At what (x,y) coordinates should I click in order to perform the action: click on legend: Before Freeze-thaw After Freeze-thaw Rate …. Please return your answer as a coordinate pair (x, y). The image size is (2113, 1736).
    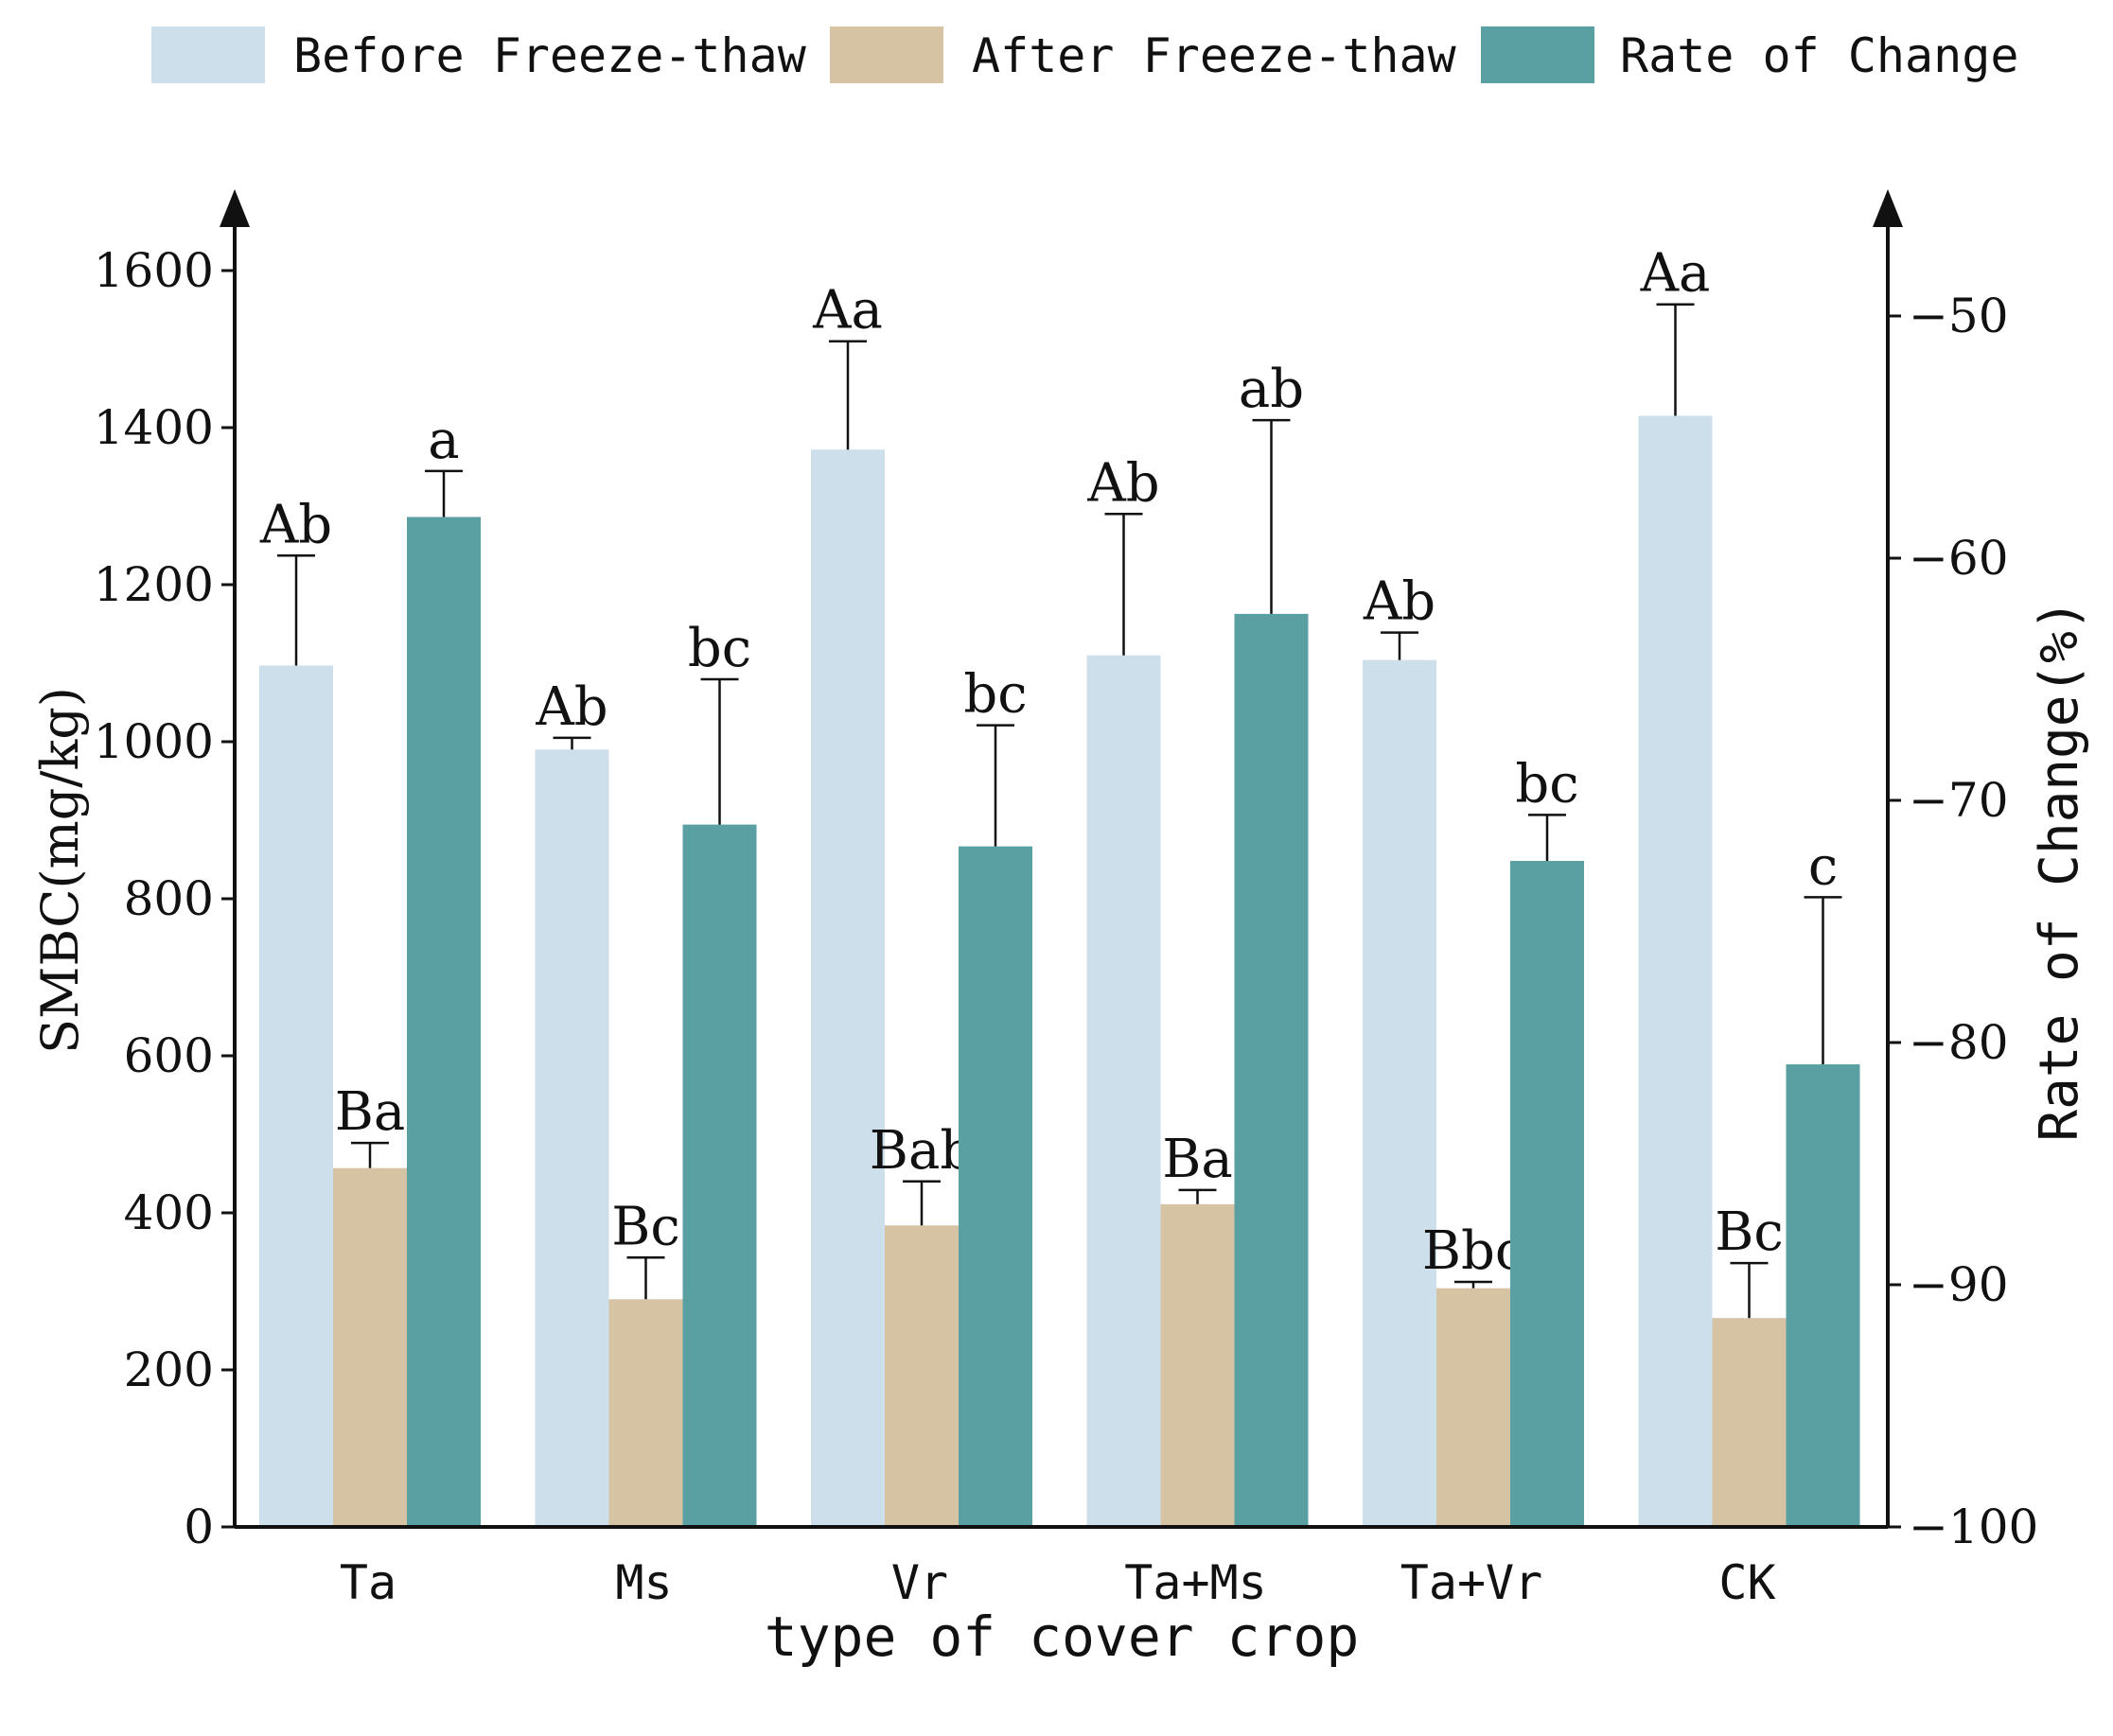
    Looking at the image, I should click on (1085, 54).